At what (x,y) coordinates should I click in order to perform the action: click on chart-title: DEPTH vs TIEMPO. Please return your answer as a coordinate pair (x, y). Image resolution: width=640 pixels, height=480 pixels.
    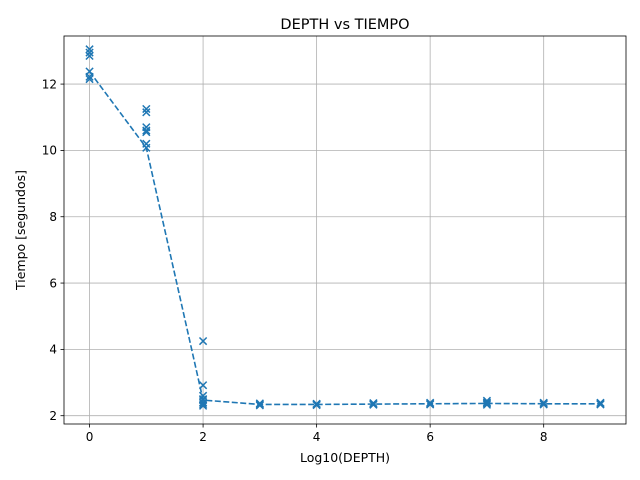
    Looking at the image, I should click on (344, 25).